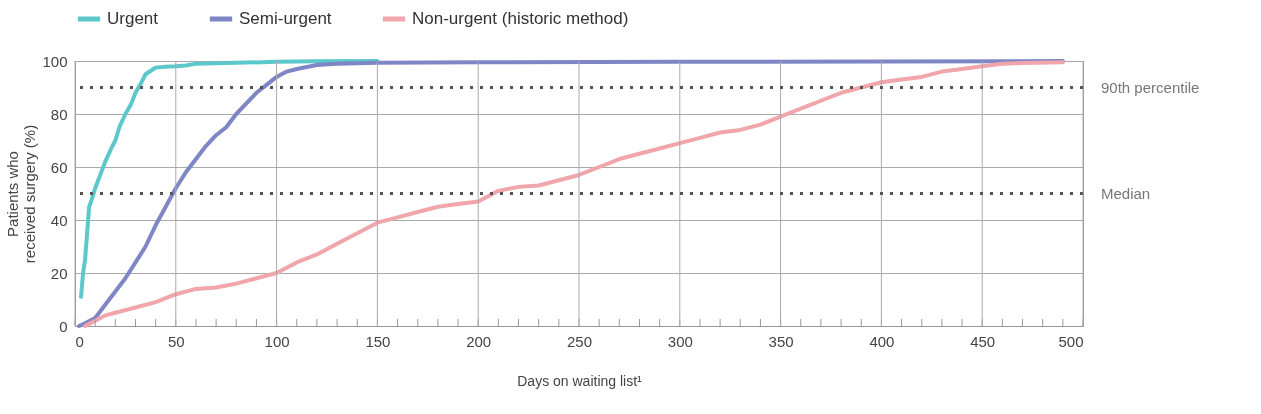 This screenshot has width=1261, height=414. I want to click on x-tick-label: 50, so click(176, 341).